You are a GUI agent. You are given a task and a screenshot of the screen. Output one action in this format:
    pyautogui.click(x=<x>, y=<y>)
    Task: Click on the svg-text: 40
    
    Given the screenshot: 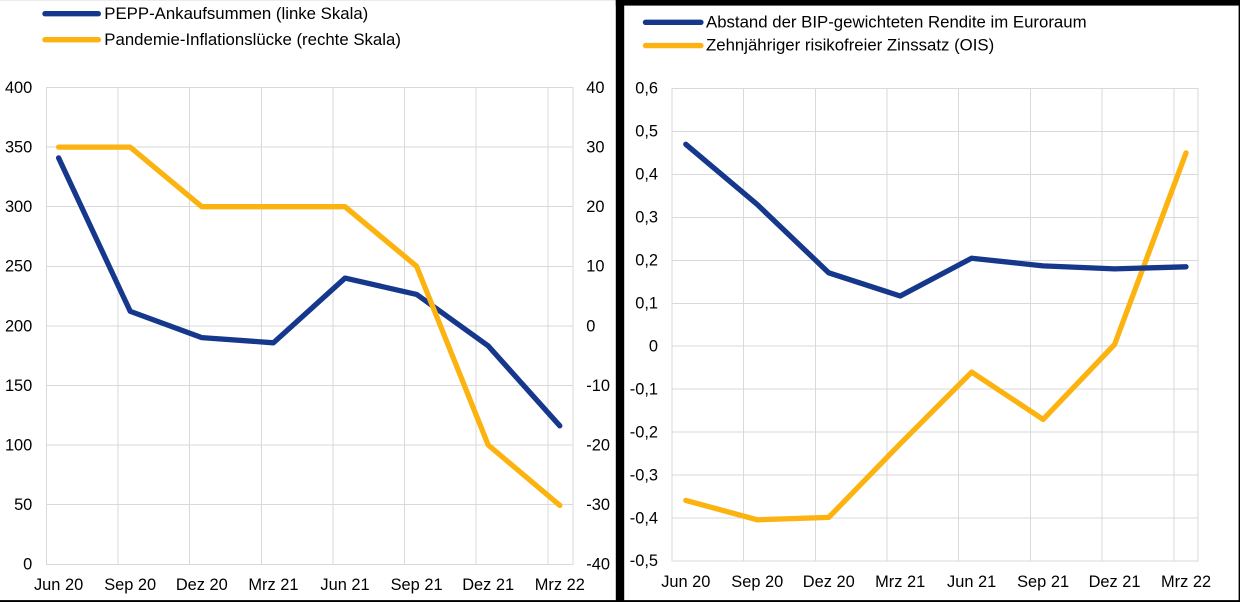 What is the action you would take?
    pyautogui.click(x=595, y=88)
    